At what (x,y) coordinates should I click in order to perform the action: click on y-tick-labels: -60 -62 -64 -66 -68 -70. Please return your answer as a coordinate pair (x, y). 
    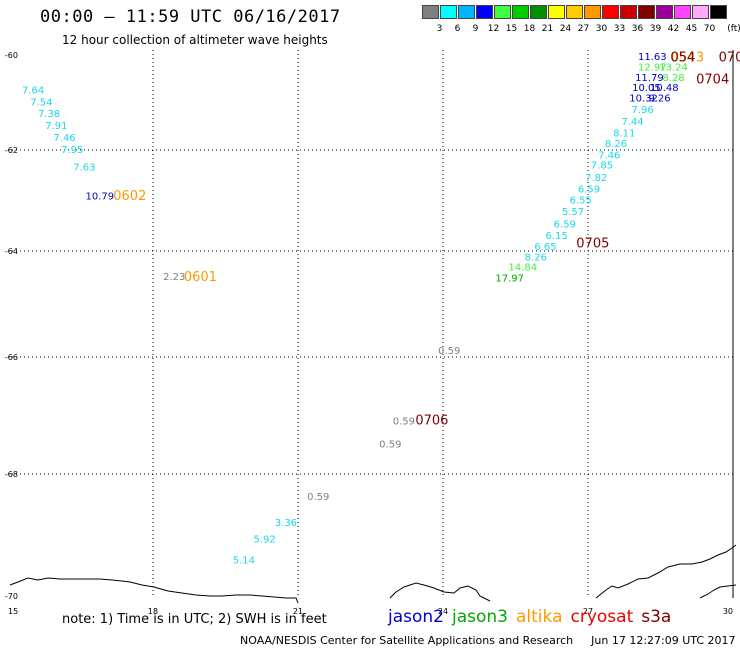
    Looking at the image, I should click on (11, 326).